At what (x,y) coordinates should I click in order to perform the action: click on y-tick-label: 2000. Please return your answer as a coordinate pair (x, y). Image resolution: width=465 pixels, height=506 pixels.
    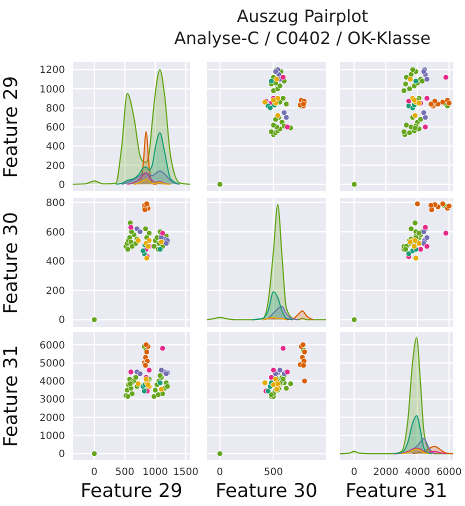
    Looking at the image, I should click on (52, 418).